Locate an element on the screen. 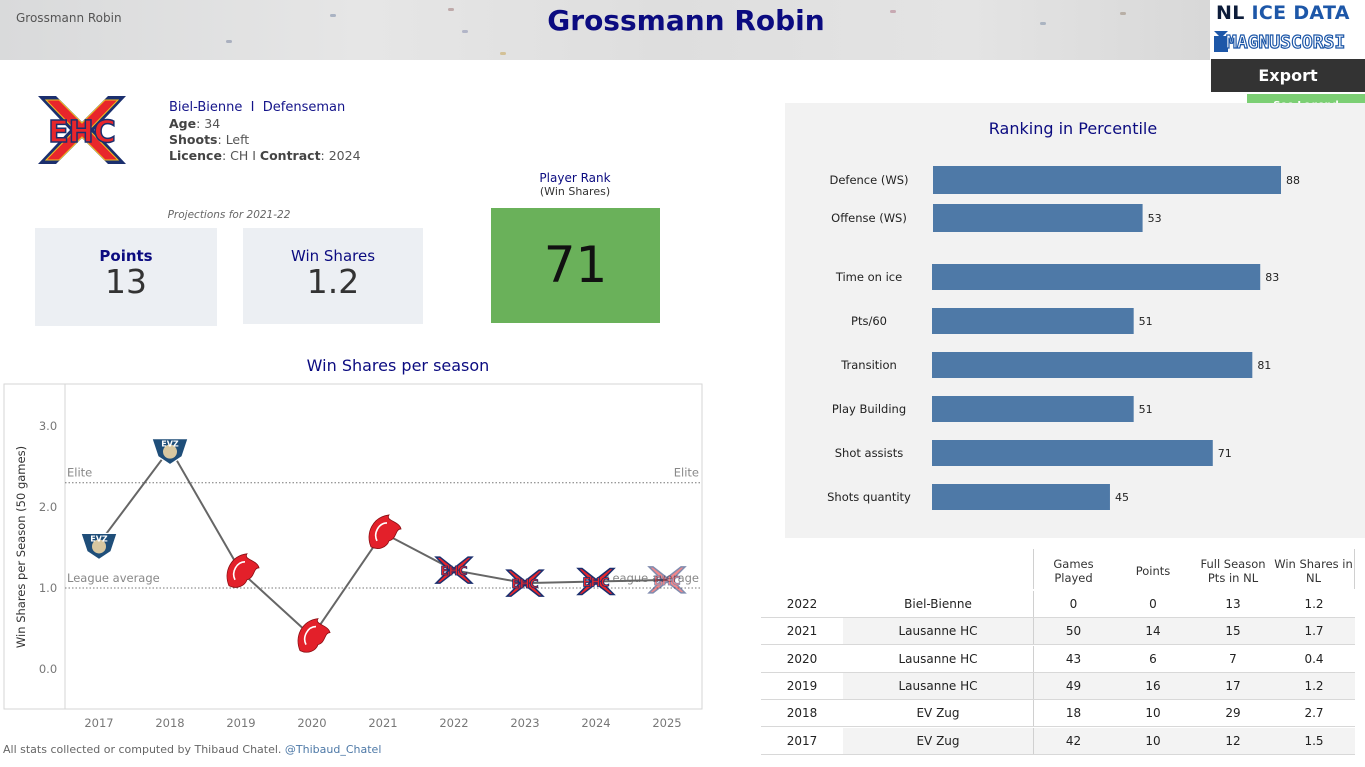 The image size is (1365, 767). table-cell: 2.7 is located at coordinates (1314, 713).